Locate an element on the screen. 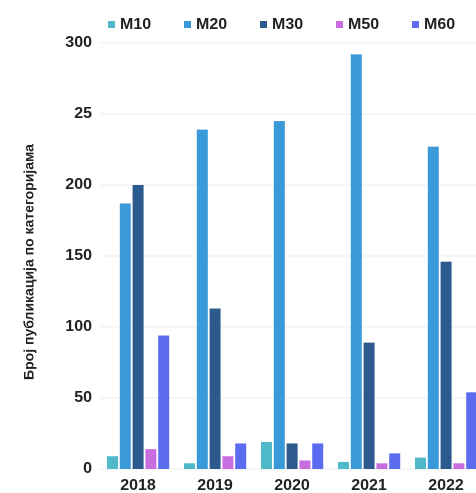 Image resolution: width=476 pixels, height=493 pixels. y-tick-label: 100 is located at coordinates (78, 326).